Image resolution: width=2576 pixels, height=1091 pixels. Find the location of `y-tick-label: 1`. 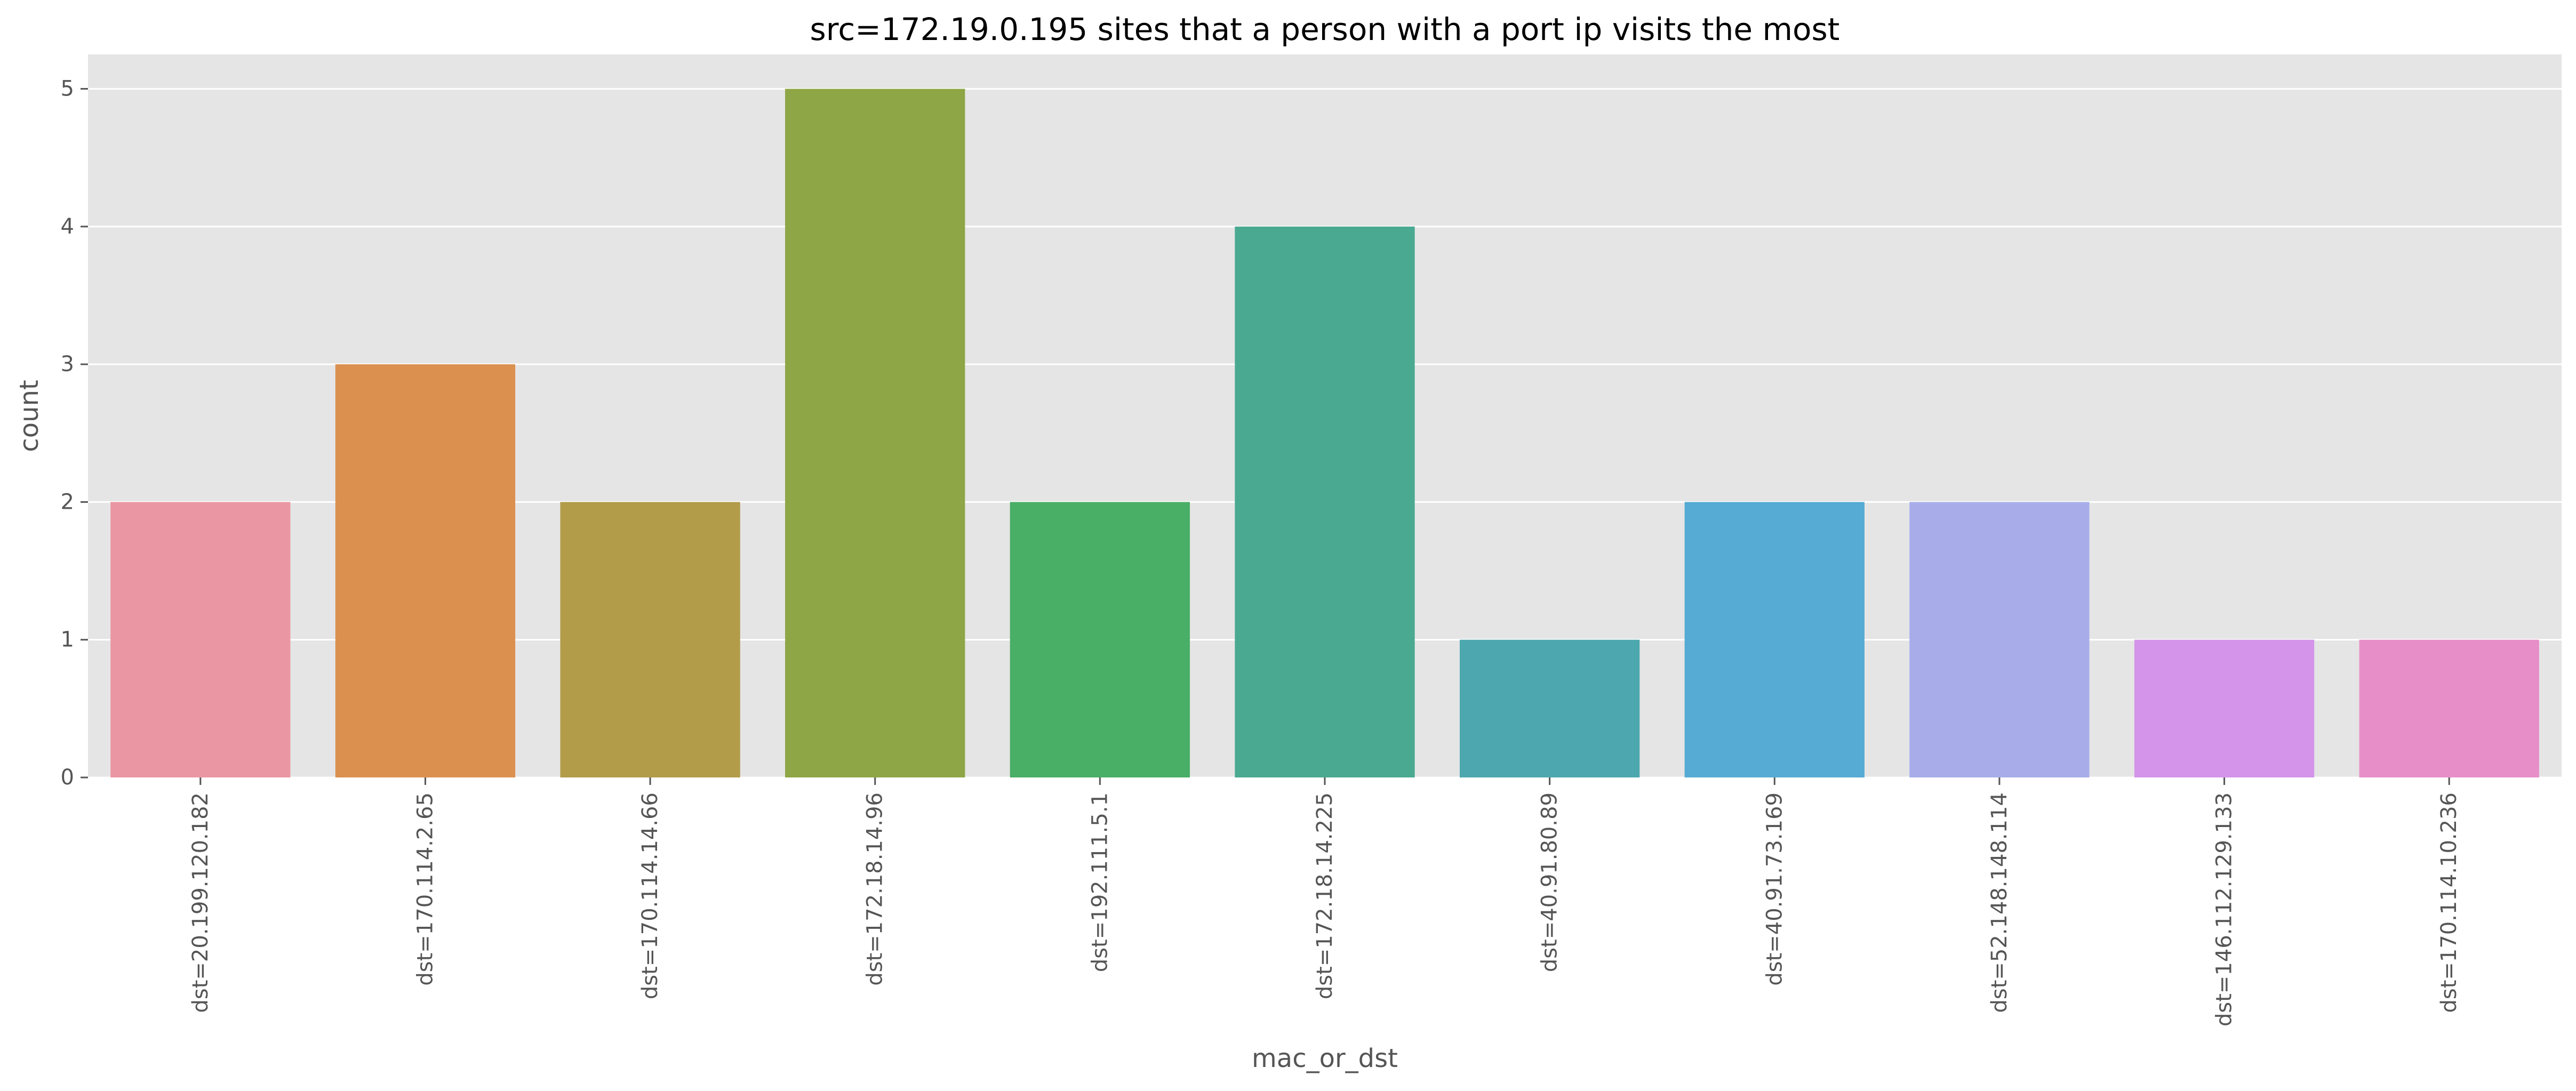

y-tick-label: 1 is located at coordinates (67, 640).